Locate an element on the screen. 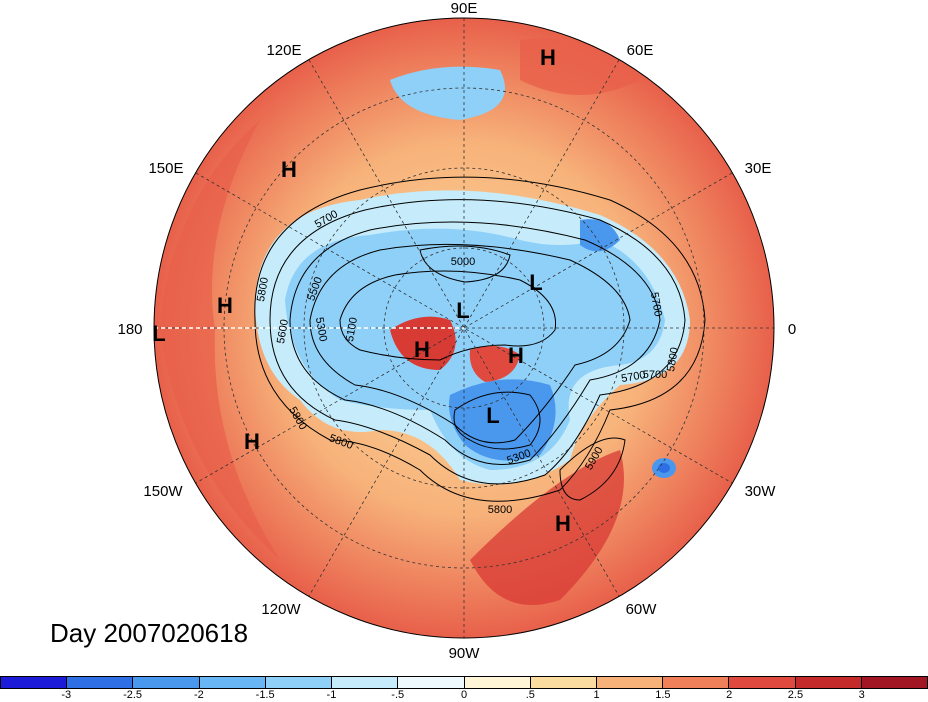  lon-150w-label: 150W is located at coordinates (163, 491).